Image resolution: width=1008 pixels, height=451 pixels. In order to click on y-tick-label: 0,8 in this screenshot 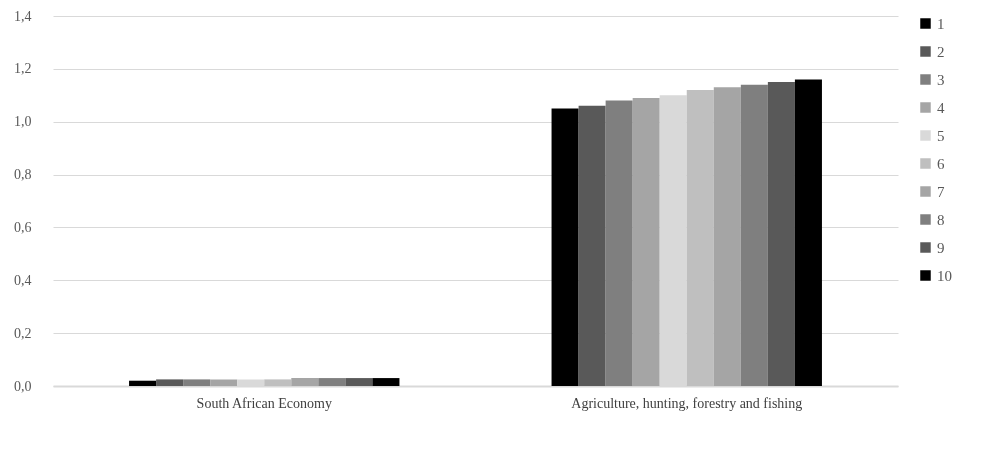, I will do `click(23, 175)`.